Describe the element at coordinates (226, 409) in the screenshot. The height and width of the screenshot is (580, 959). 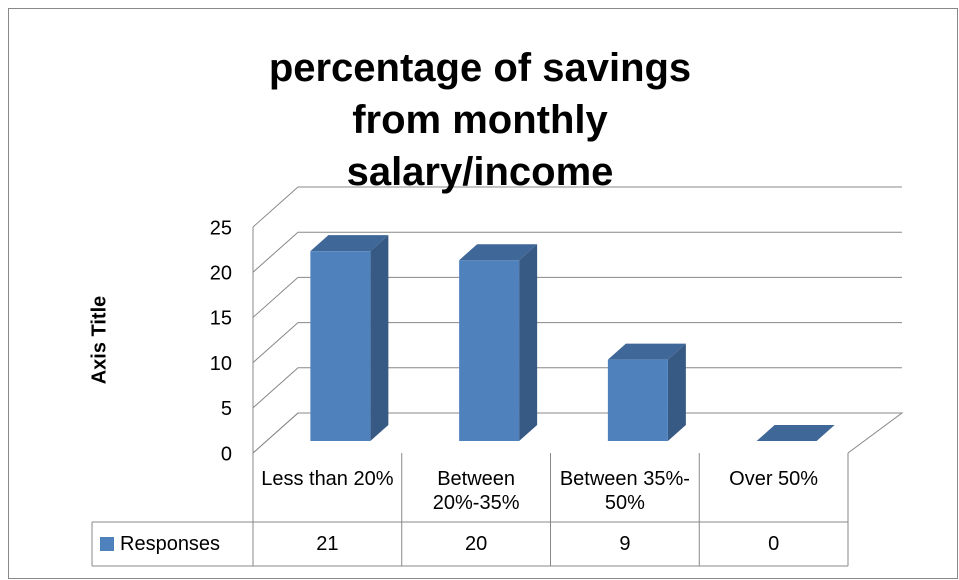
I see `y-tick-label: 5` at that location.